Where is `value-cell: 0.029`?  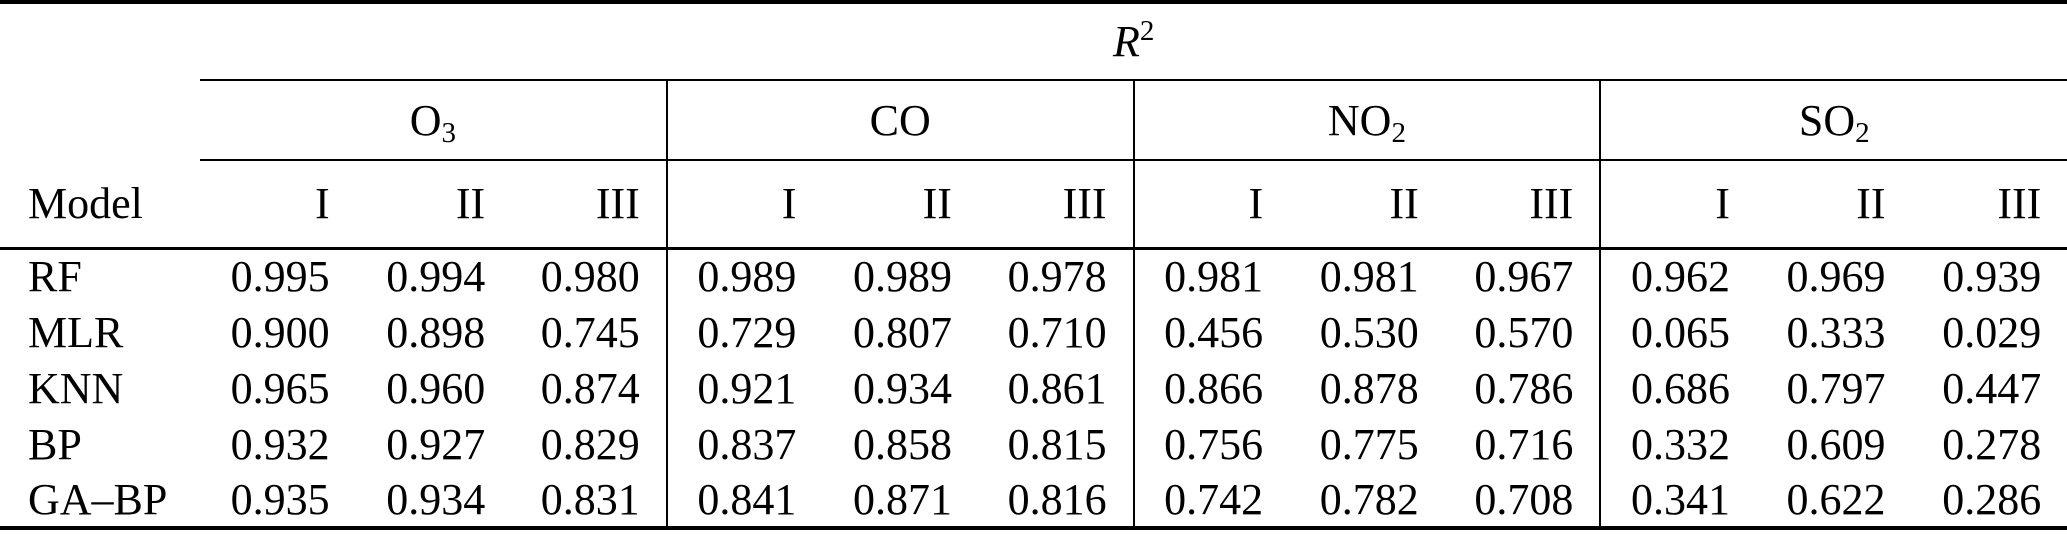
value-cell: 0.029 is located at coordinates (1992, 332).